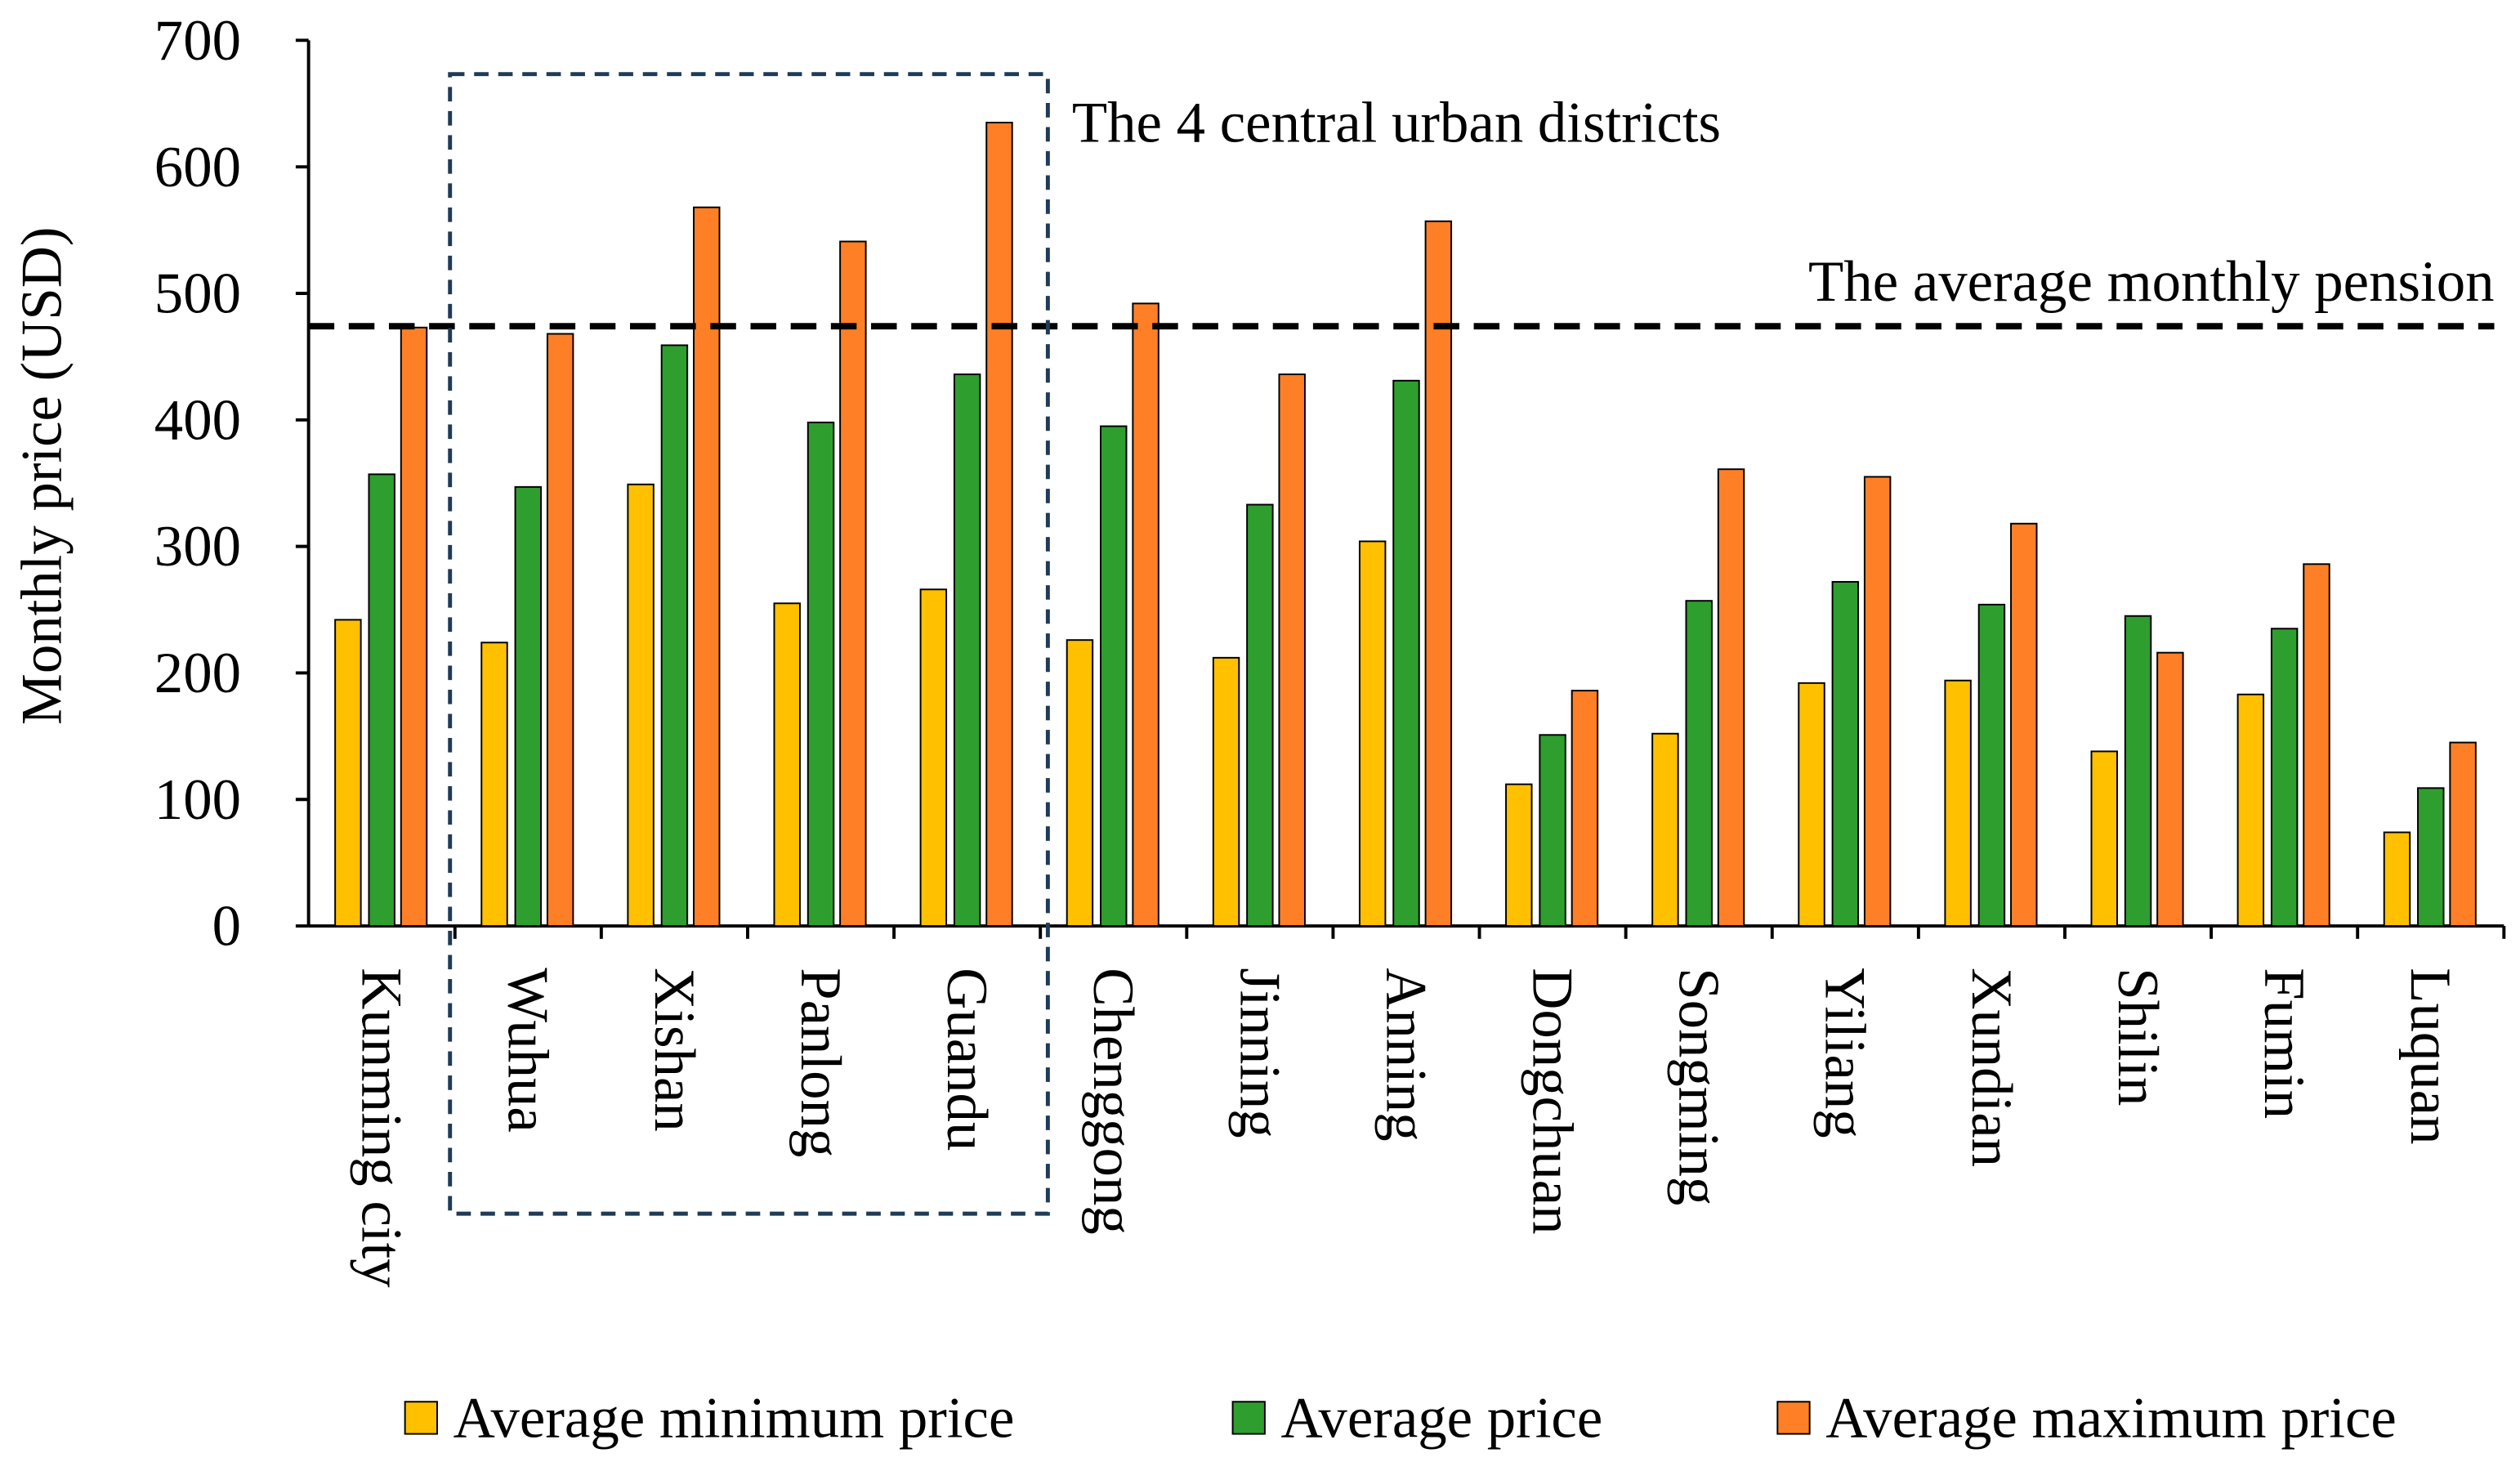  What do you see at coordinates (734, 1419) in the screenshot?
I see `legend-label: Average minimum price` at bounding box center [734, 1419].